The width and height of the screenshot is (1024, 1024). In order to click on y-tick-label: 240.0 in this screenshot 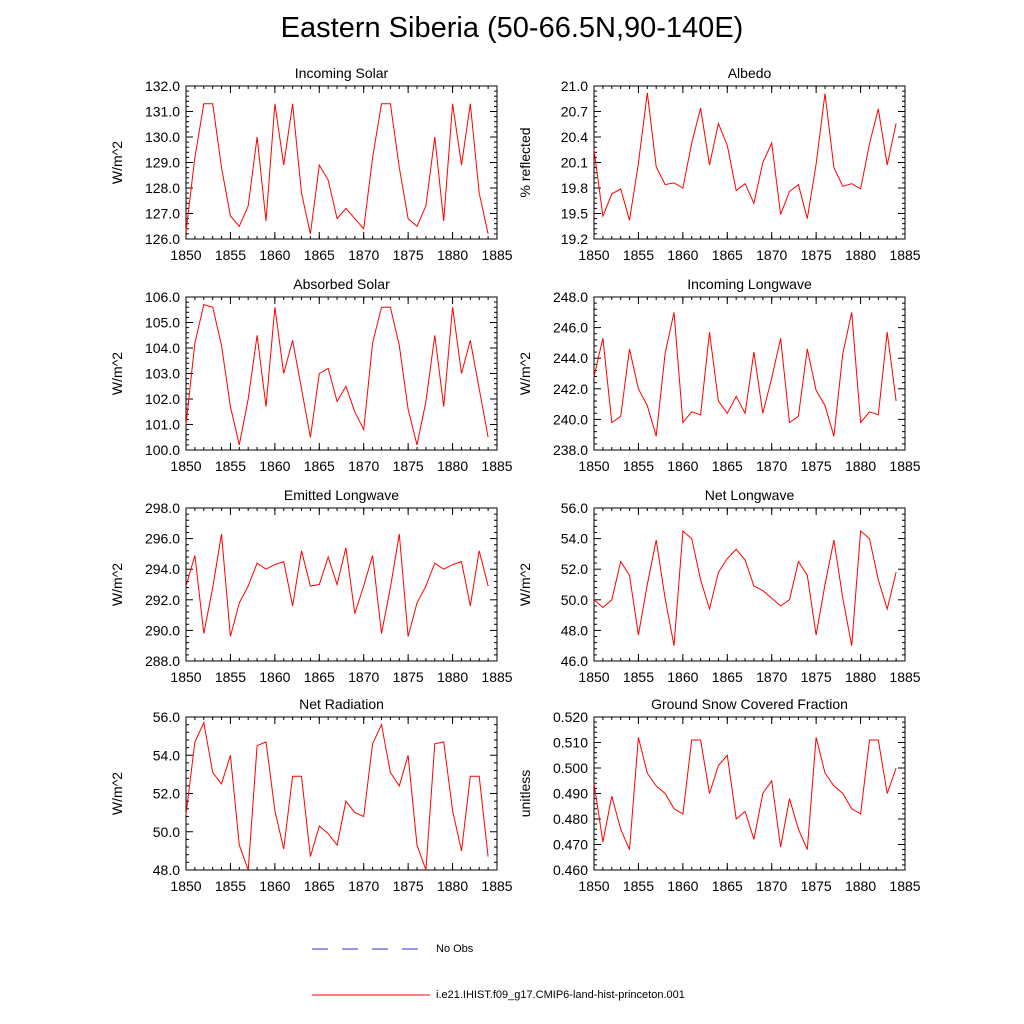, I will do `click(570, 419)`.